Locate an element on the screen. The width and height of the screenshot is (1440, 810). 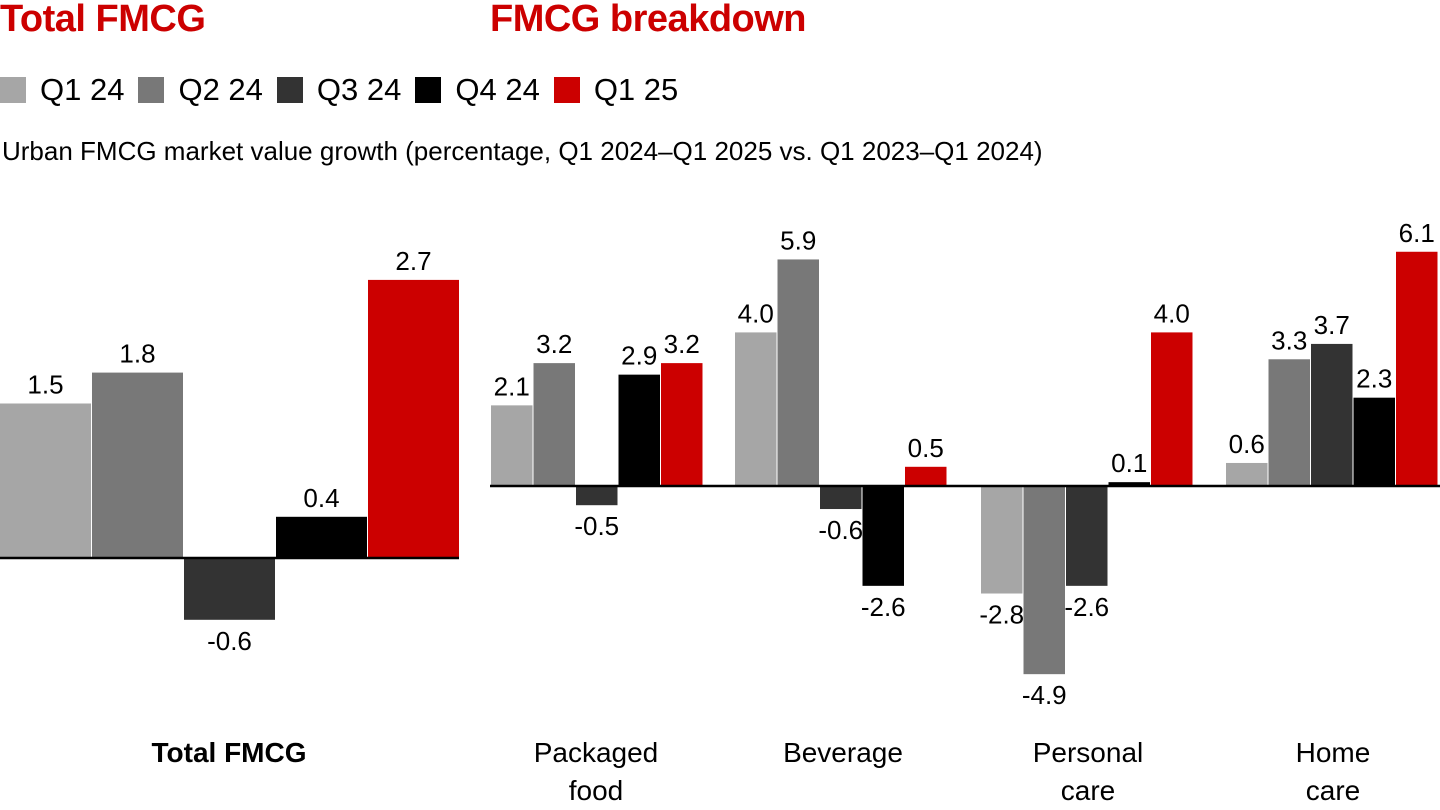
data-label: 2.9 is located at coordinates (639, 356).